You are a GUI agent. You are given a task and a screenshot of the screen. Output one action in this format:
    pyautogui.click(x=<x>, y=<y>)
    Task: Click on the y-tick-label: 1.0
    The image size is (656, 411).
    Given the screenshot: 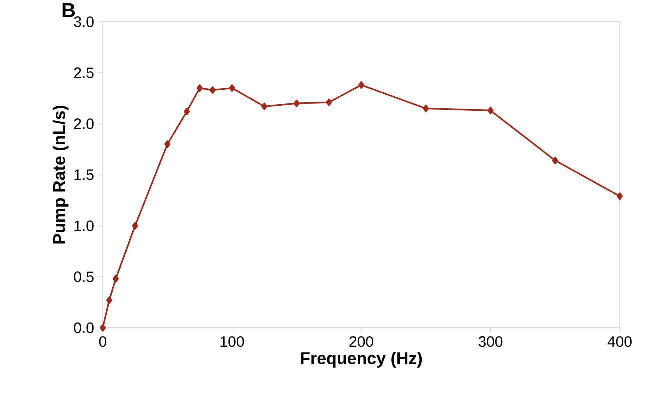 What is the action you would take?
    pyautogui.click(x=84, y=226)
    